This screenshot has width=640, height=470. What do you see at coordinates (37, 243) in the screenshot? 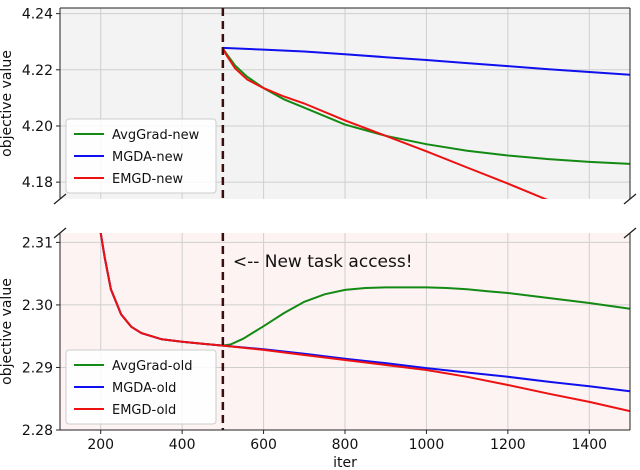
I see `bottom-y-tick-label-3: 2.31` at bounding box center [37, 243].